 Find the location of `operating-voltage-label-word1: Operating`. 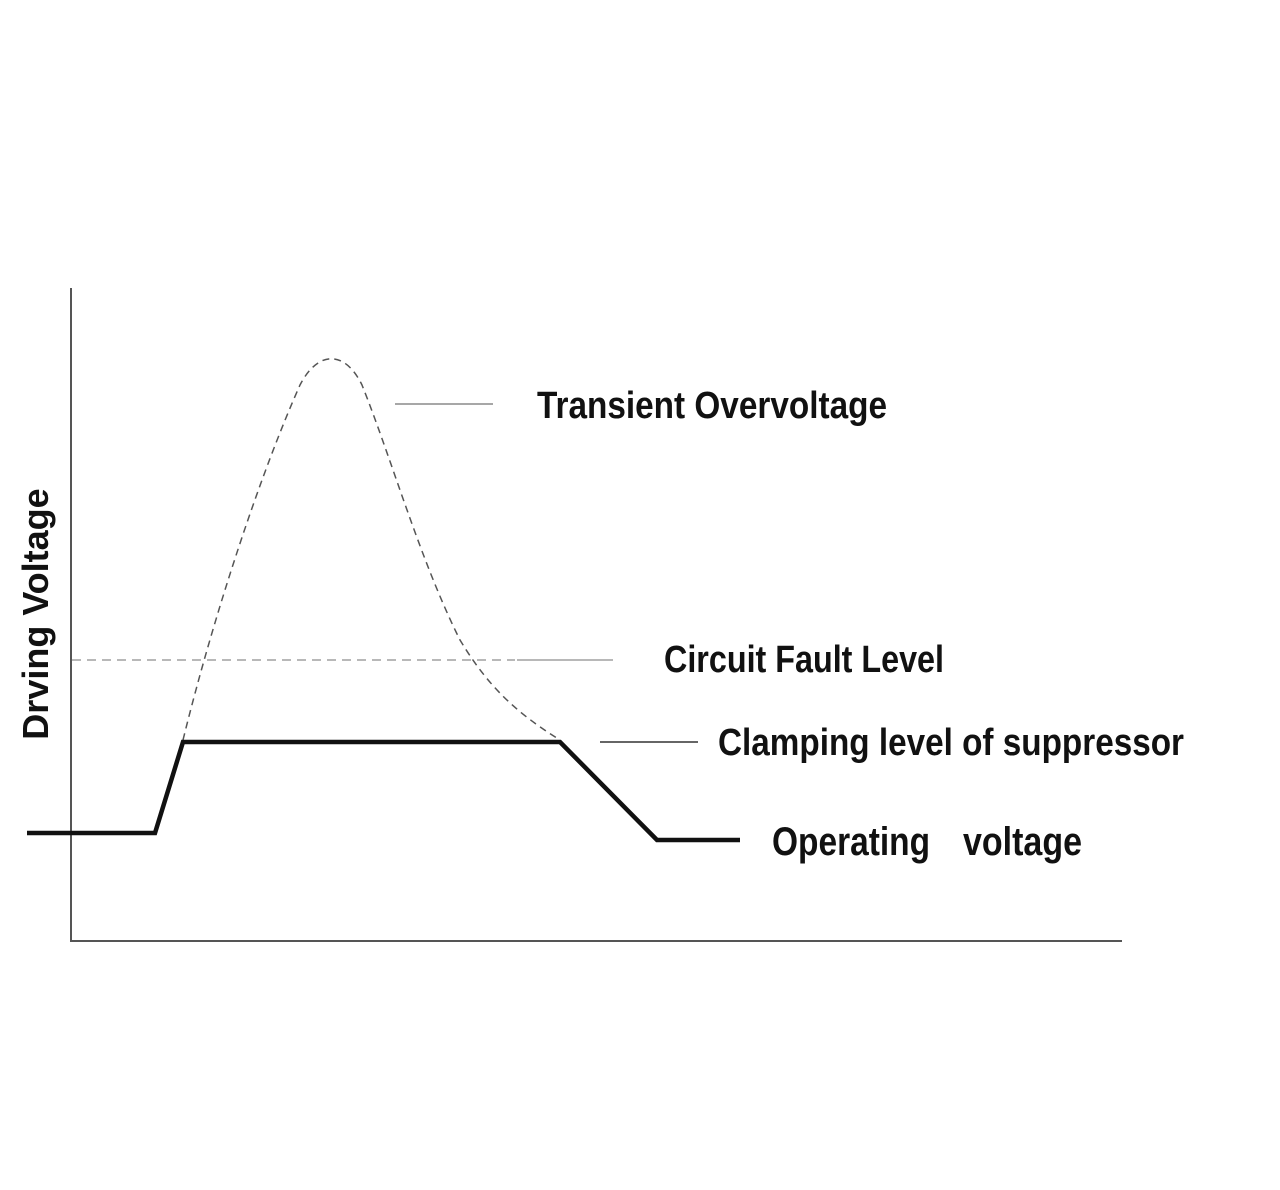

operating-voltage-label-word1: Operating is located at coordinates (851, 842).